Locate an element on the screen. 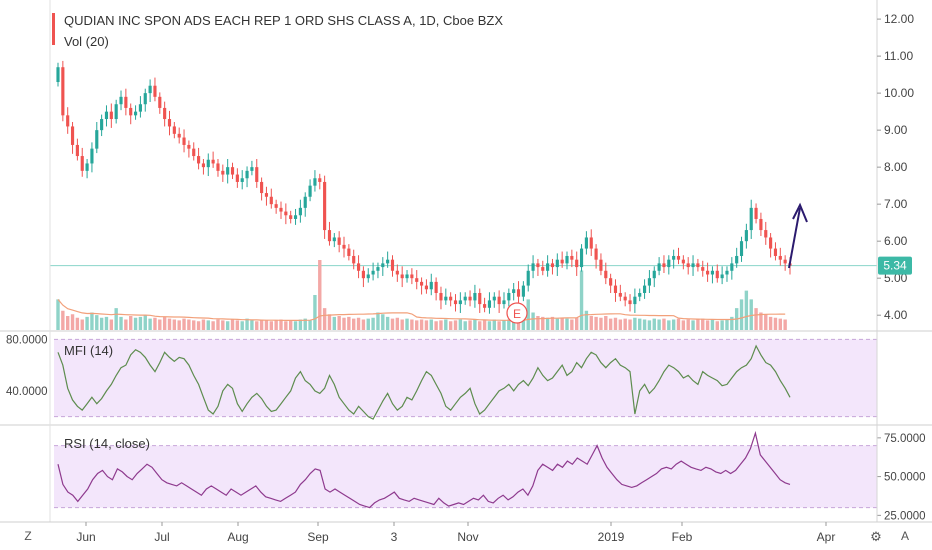 The image size is (932, 550). auto-scale-button: A is located at coordinates (905, 536).